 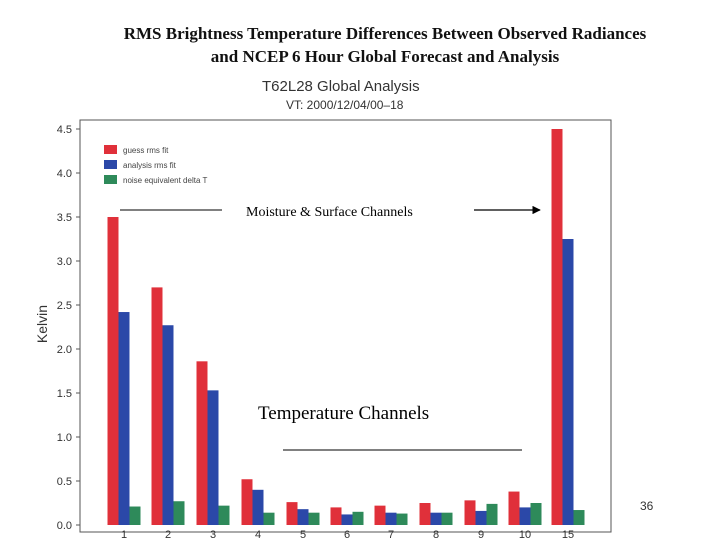 What do you see at coordinates (110, 179) in the screenshot?
I see `legend-swatch-noise` at bounding box center [110, 179].